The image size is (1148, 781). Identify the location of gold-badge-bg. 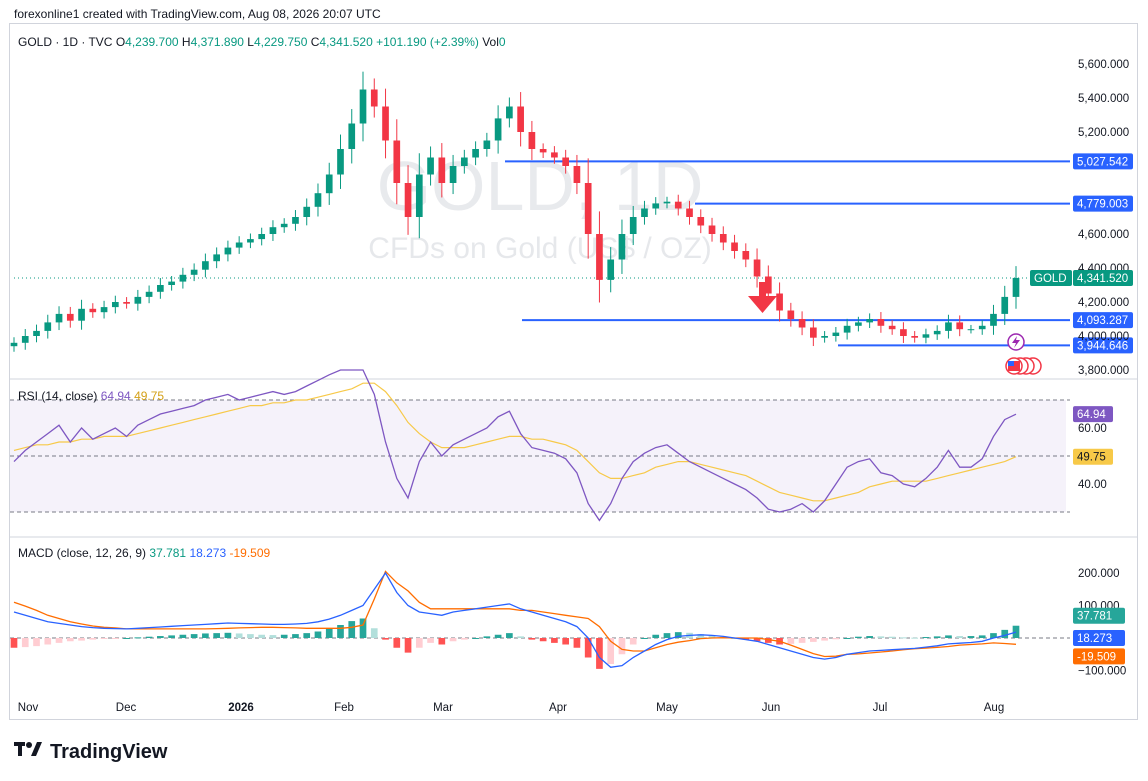
(1051, 277).